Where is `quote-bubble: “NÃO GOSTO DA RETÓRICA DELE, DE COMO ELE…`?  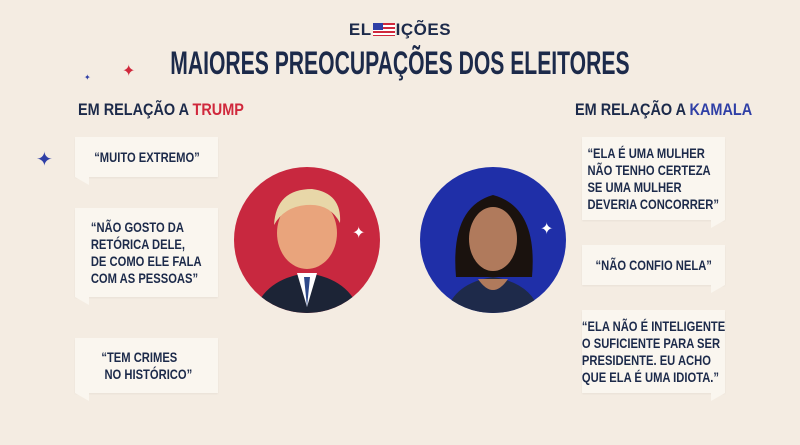 quote-bubble: “NÃO GOSTO DA RETÓRICA DELE, DE COMO ELE… is located at coordinates (146, 256).